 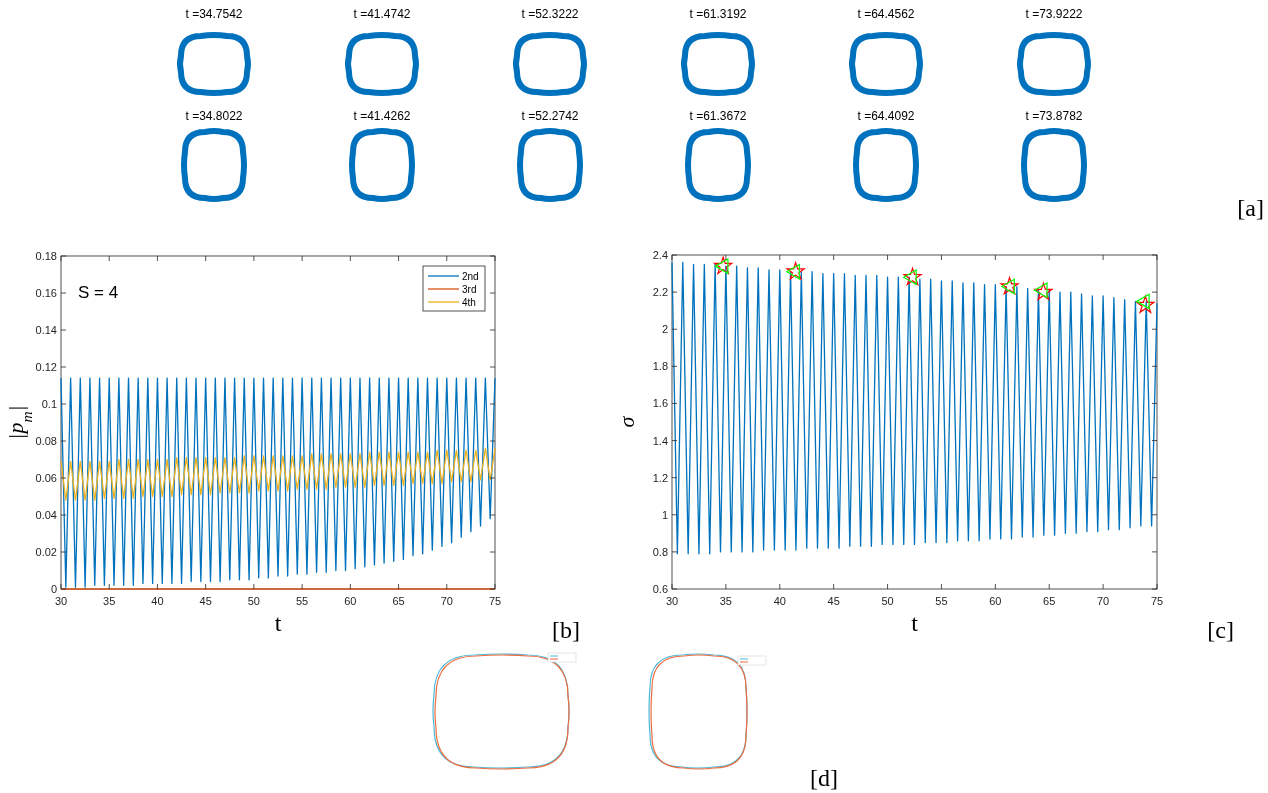 I want to click on y-tick-label: 0.8, so click(x=660, y=551).